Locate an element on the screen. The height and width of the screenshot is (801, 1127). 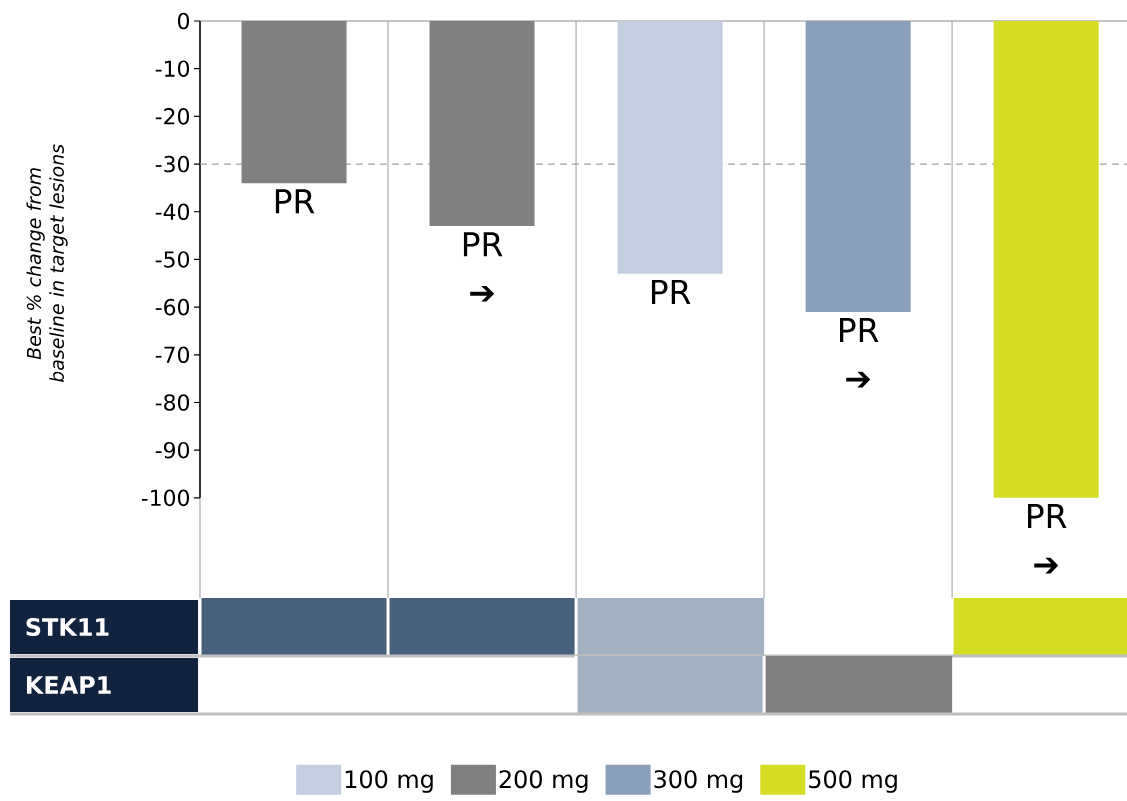
y-tick-label: -10 is located at coordinates (172, 68).